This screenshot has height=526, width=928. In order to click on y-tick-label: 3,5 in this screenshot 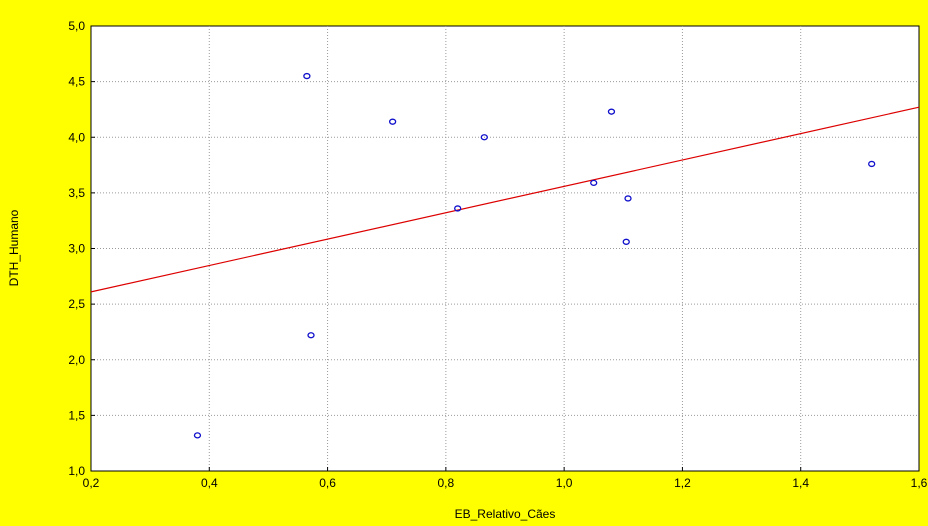, I will do `click(76, 193)`.